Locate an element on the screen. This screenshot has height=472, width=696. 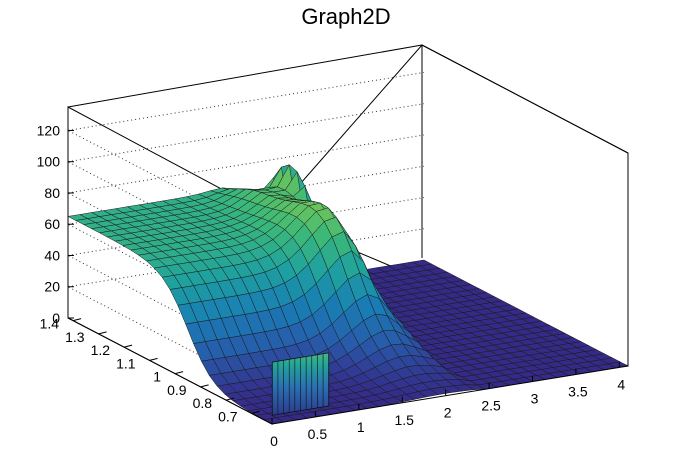
z-tick-label: 40 is located at coordinates (52, 255).